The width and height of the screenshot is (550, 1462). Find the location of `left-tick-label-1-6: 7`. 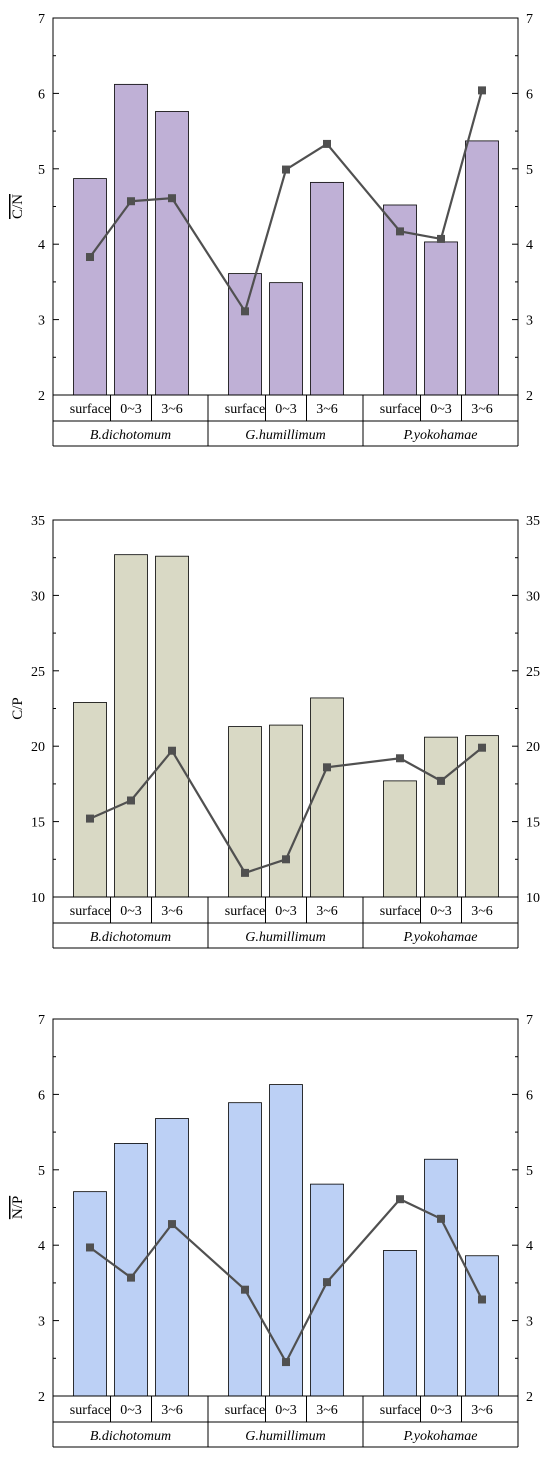

left-tick-label-1-6: 7 is located at coordinates (41, 19).